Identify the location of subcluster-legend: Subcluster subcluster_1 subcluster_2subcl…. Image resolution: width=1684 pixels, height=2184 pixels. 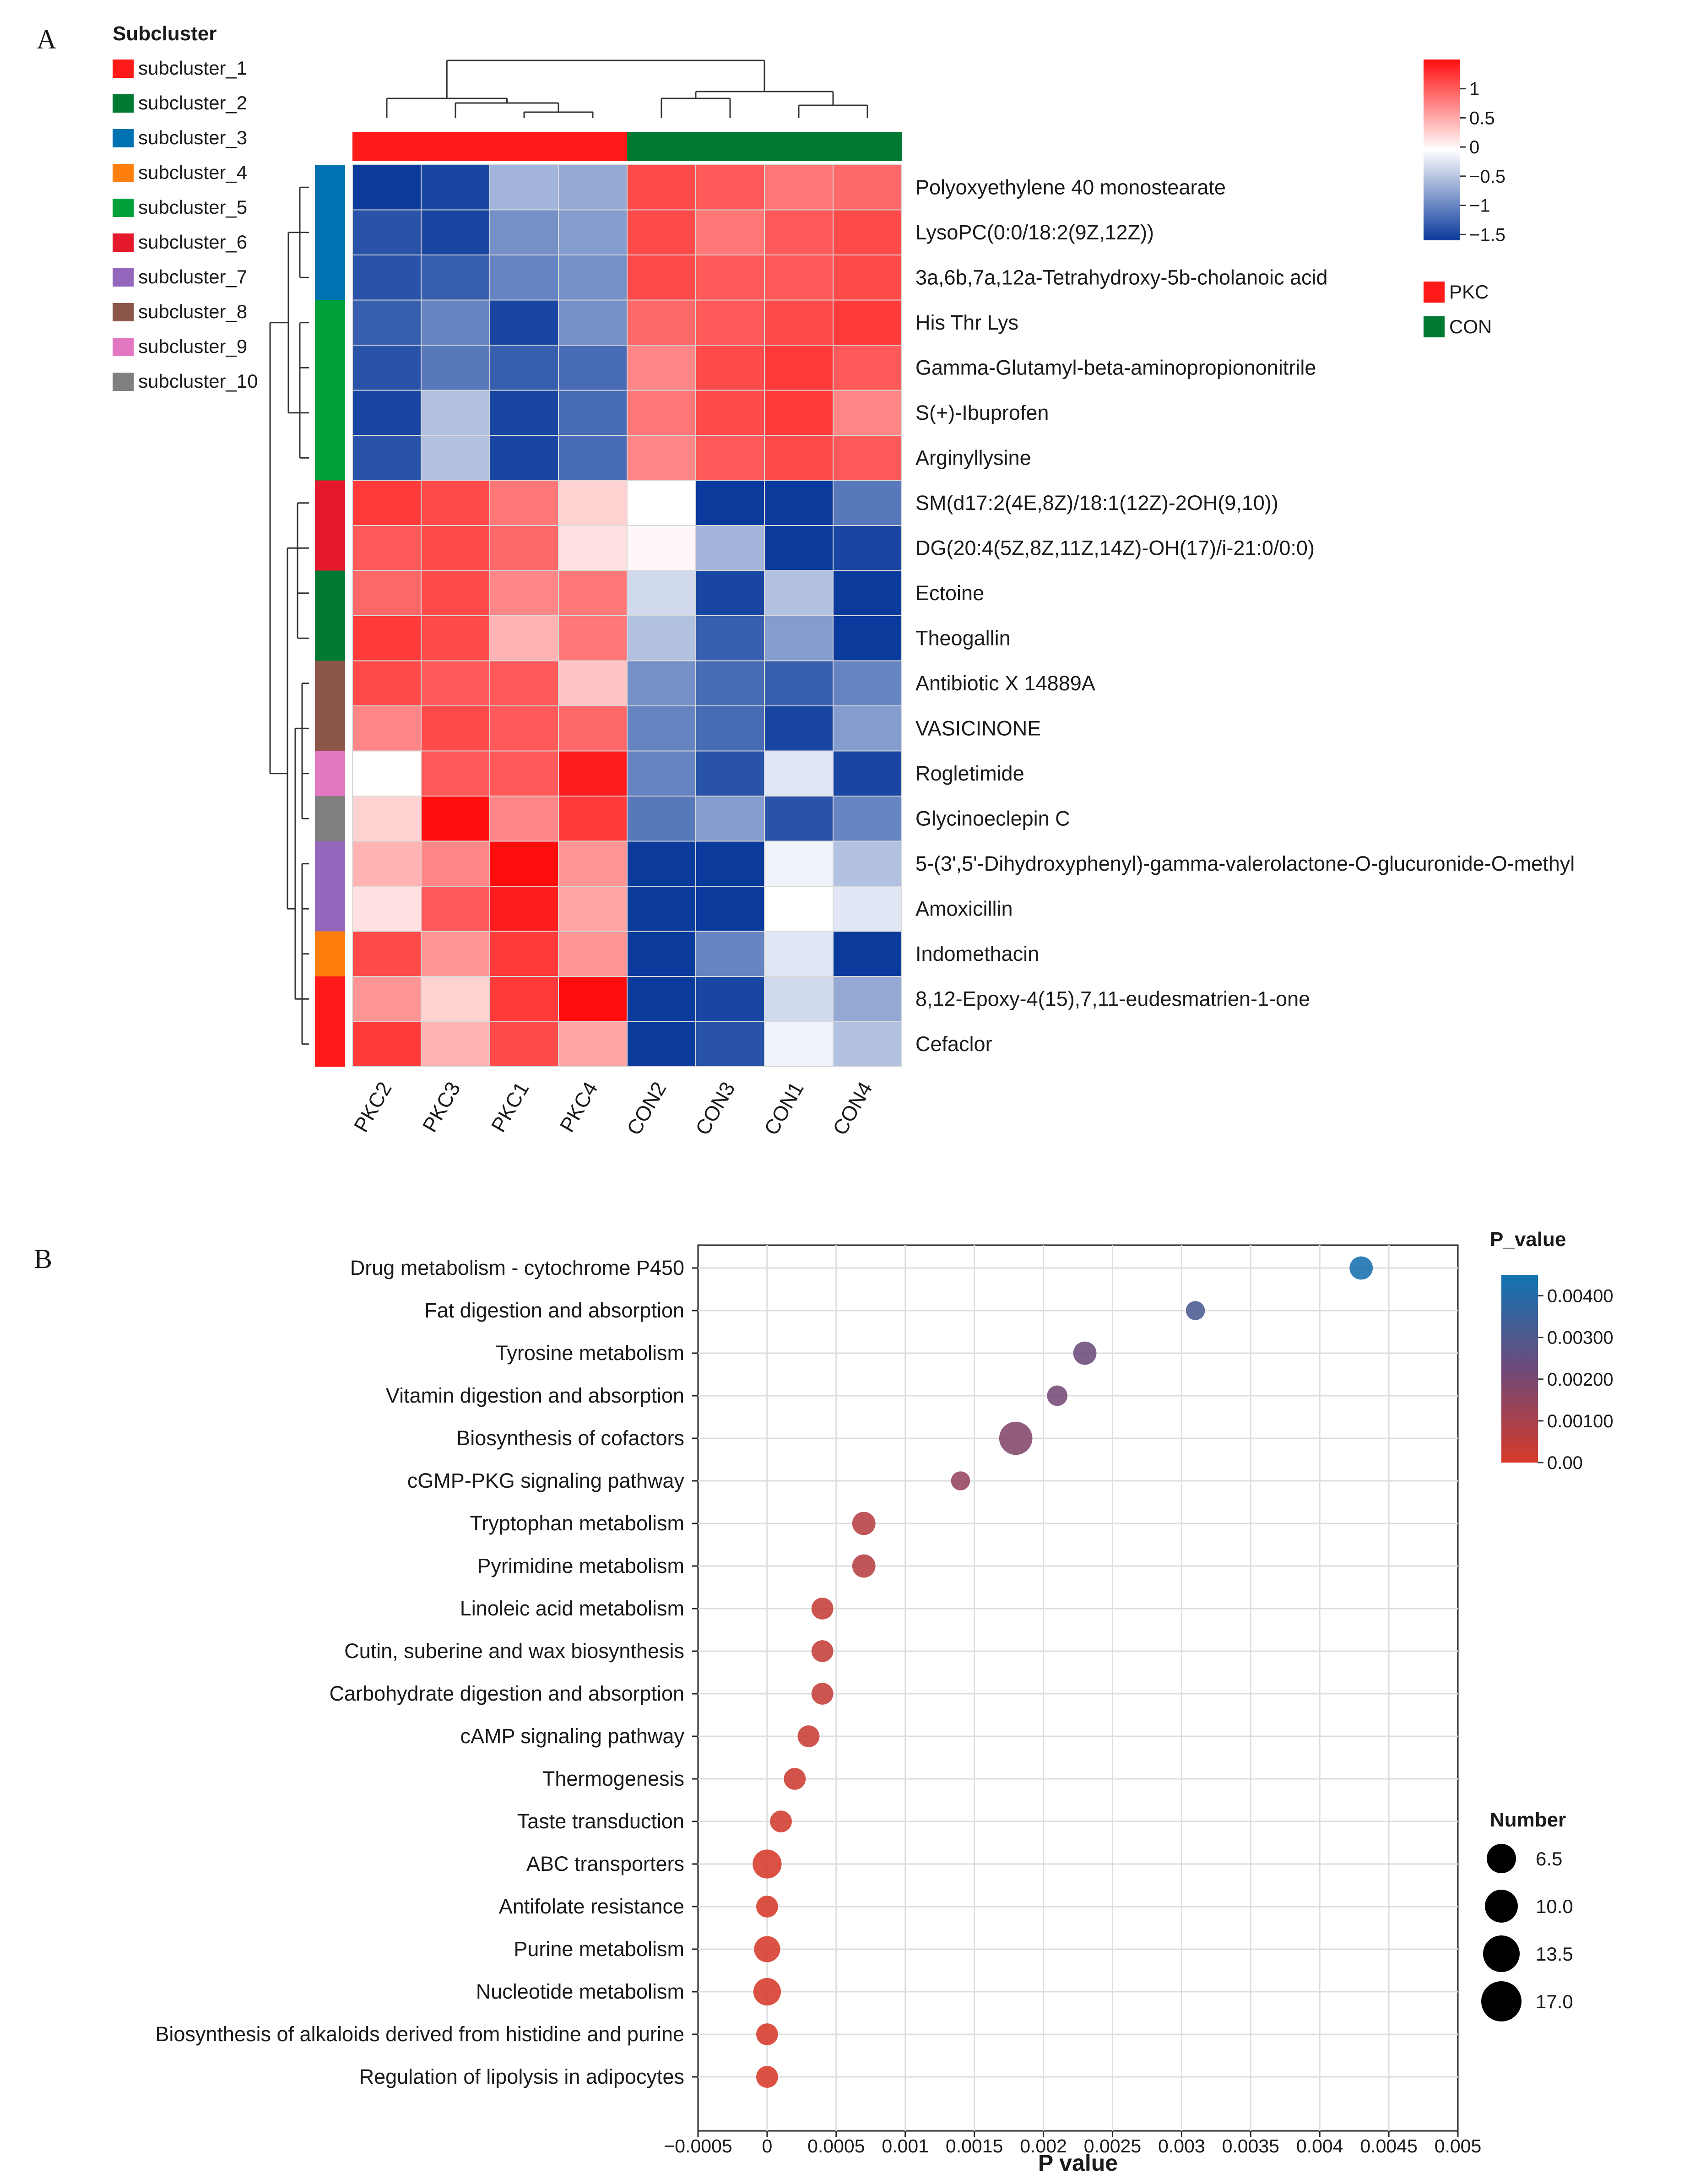
(185, 207).